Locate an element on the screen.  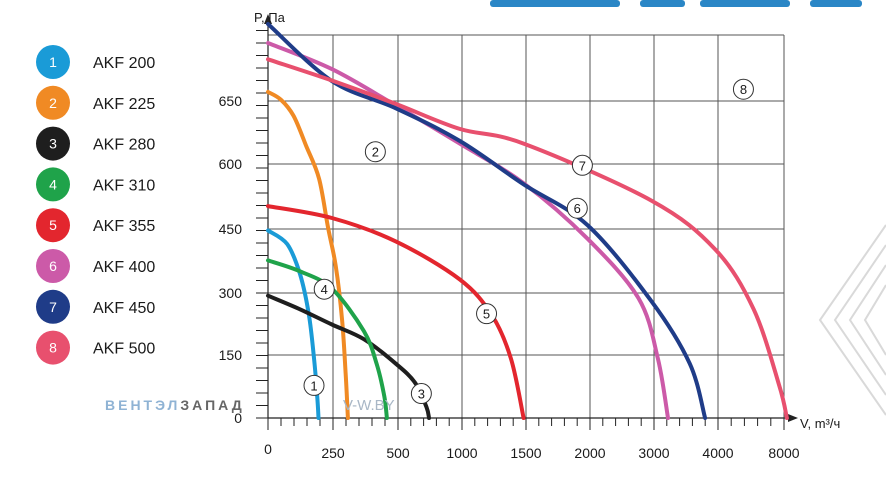
legend-label: AKF 280 is located at coordinates (124, 145).